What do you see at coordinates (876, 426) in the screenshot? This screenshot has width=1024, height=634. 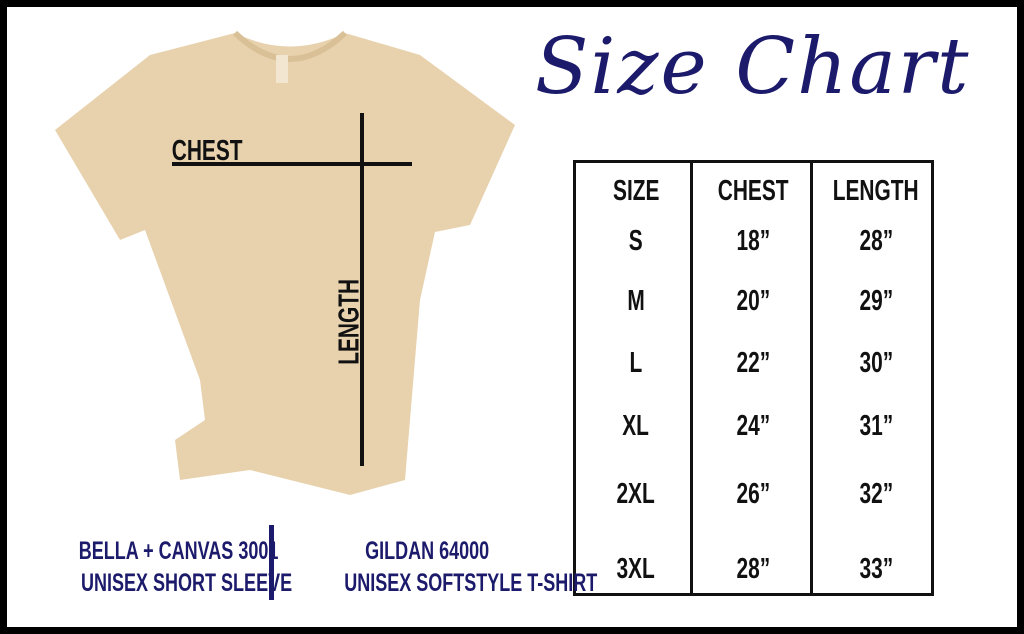 I see `table-cell: 31”` at bounding box center [876, 426].